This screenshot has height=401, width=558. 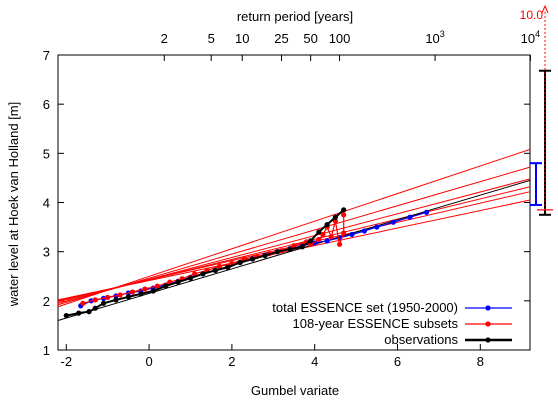 What do you see at coordinates (46, 350) in the screenshot?
I see `y-tick-label: 1` at bounding box center [46, 350].